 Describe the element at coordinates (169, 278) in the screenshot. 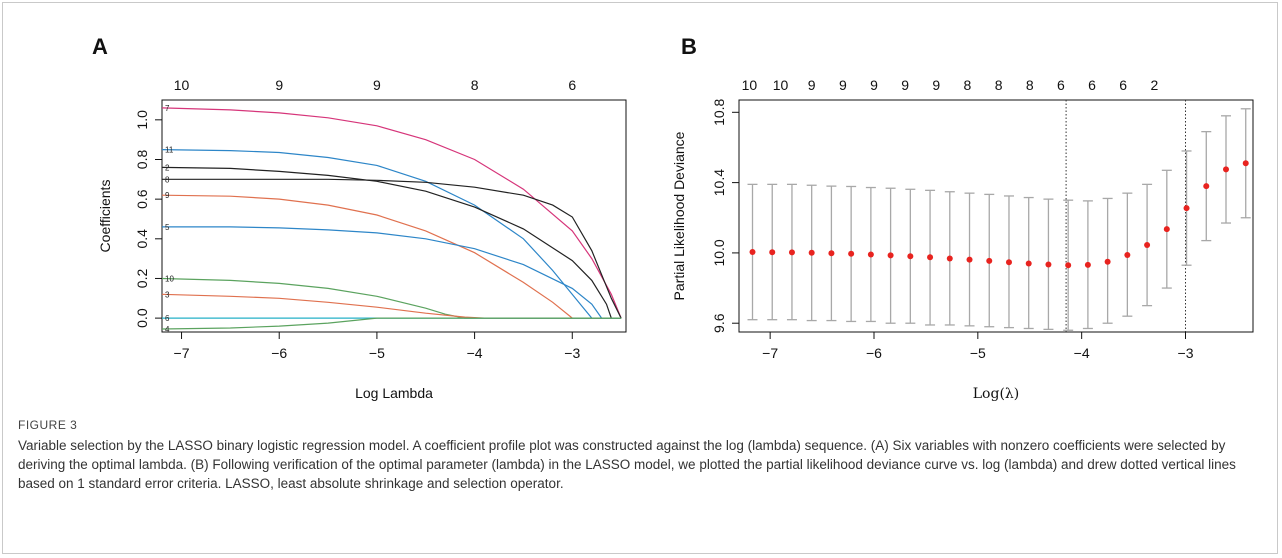

I see `series-label-10: 10` at that location.